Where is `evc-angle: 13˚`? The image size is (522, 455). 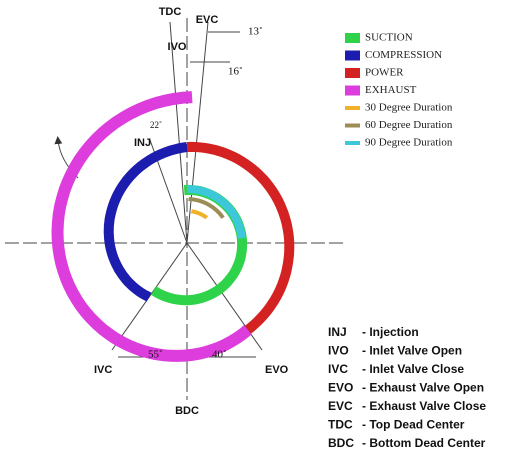
evc-angle: 13˚ is located at coordinates (255, 32).